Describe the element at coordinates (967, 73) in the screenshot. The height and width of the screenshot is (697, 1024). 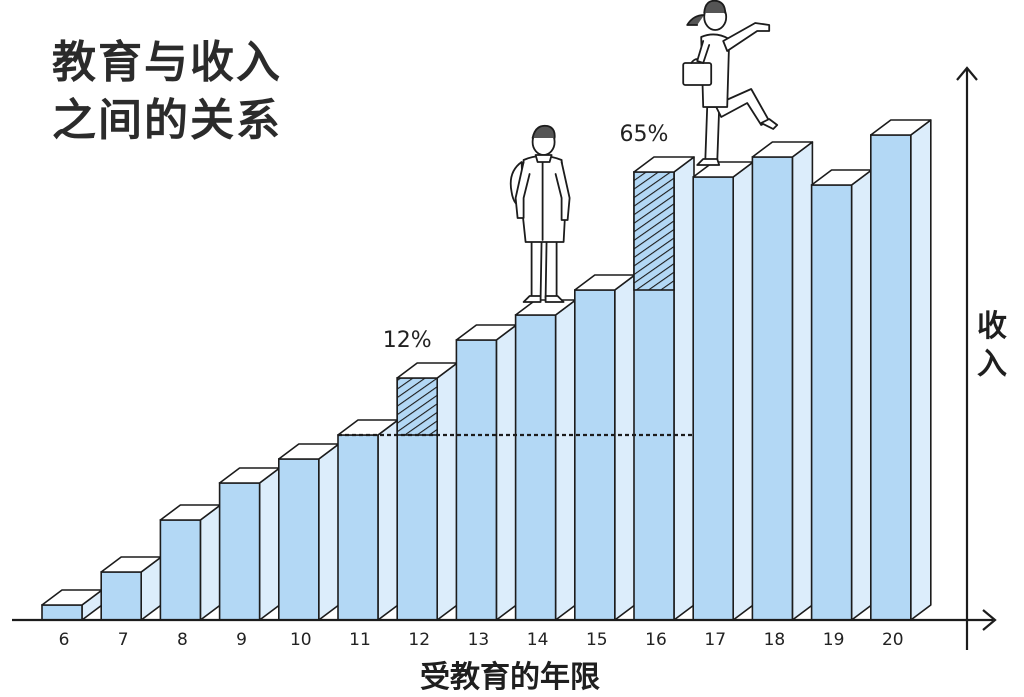
I see `y-axis-arrow-icon` at that location.